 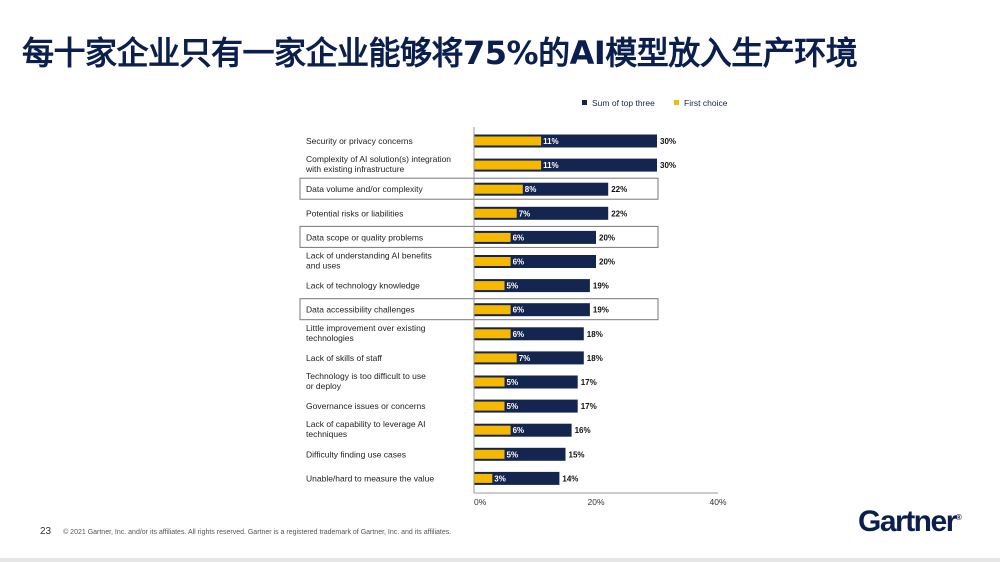 I want to click on category-label: Data volume and/or complexity, so click(x=364, y=189).